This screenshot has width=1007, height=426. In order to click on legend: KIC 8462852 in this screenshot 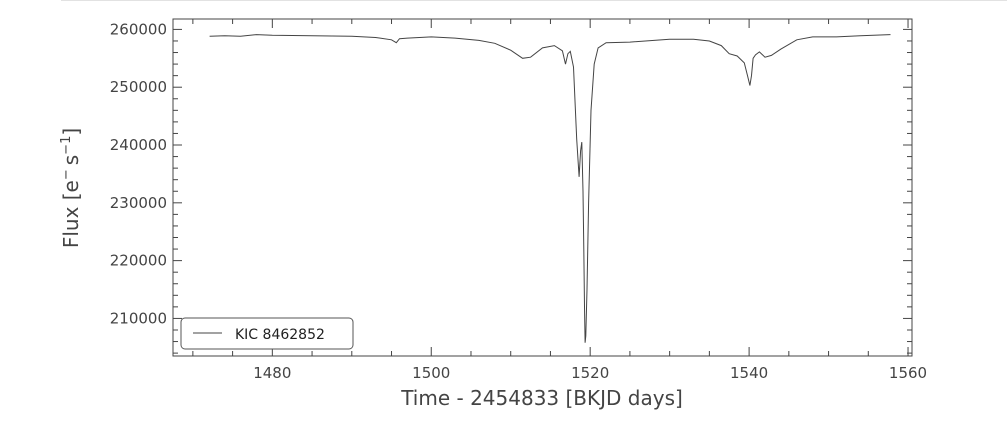, I will do `click(267, 333)`.